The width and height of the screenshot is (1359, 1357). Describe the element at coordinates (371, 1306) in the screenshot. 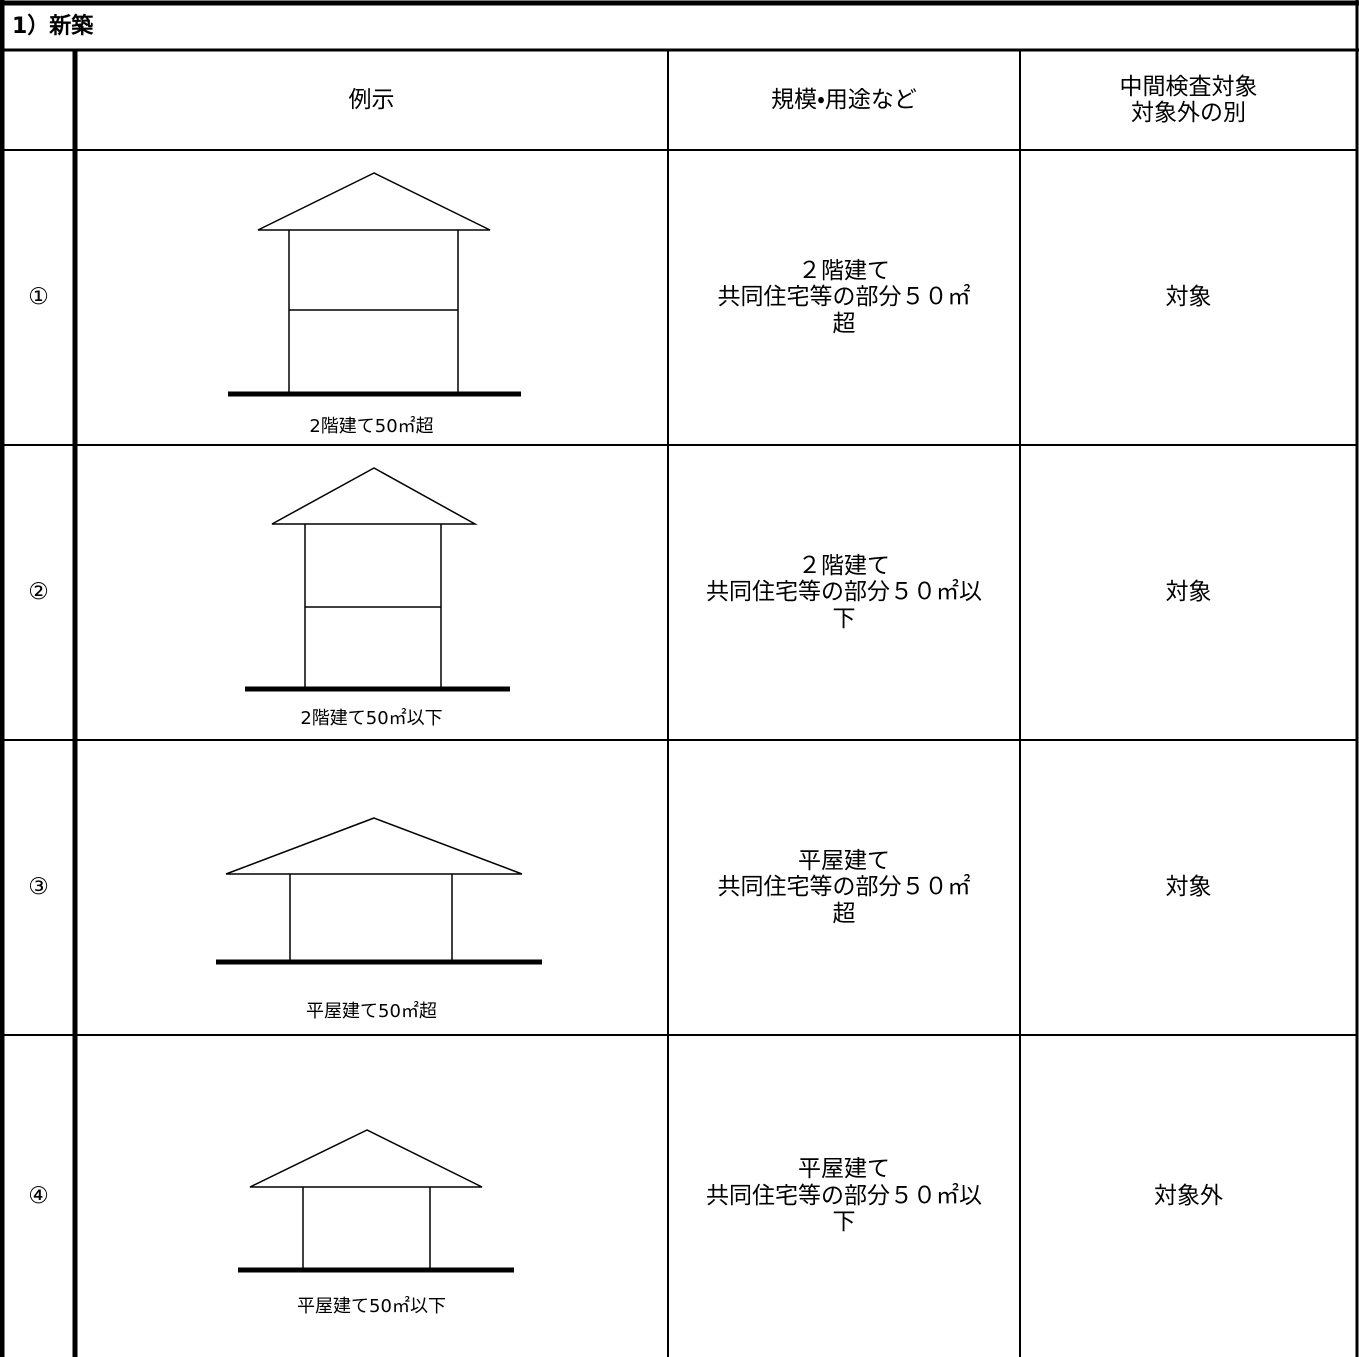

I see `figure-caption: 平屋建て50㎡以下` at that location.